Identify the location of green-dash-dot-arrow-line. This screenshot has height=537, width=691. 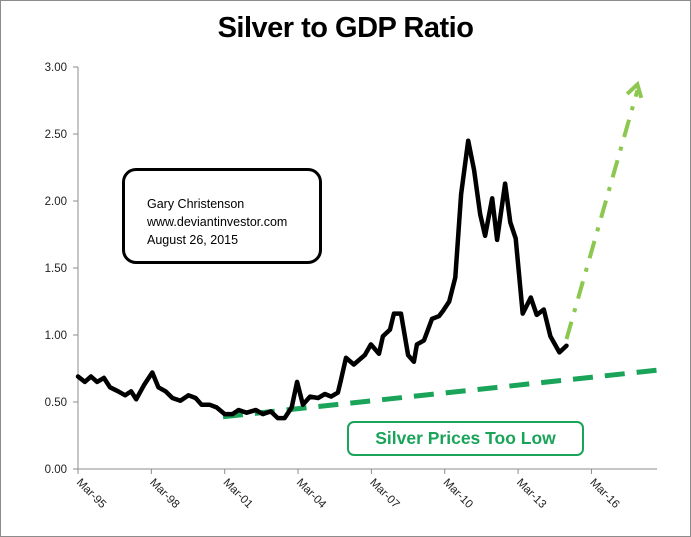
(602, 214).